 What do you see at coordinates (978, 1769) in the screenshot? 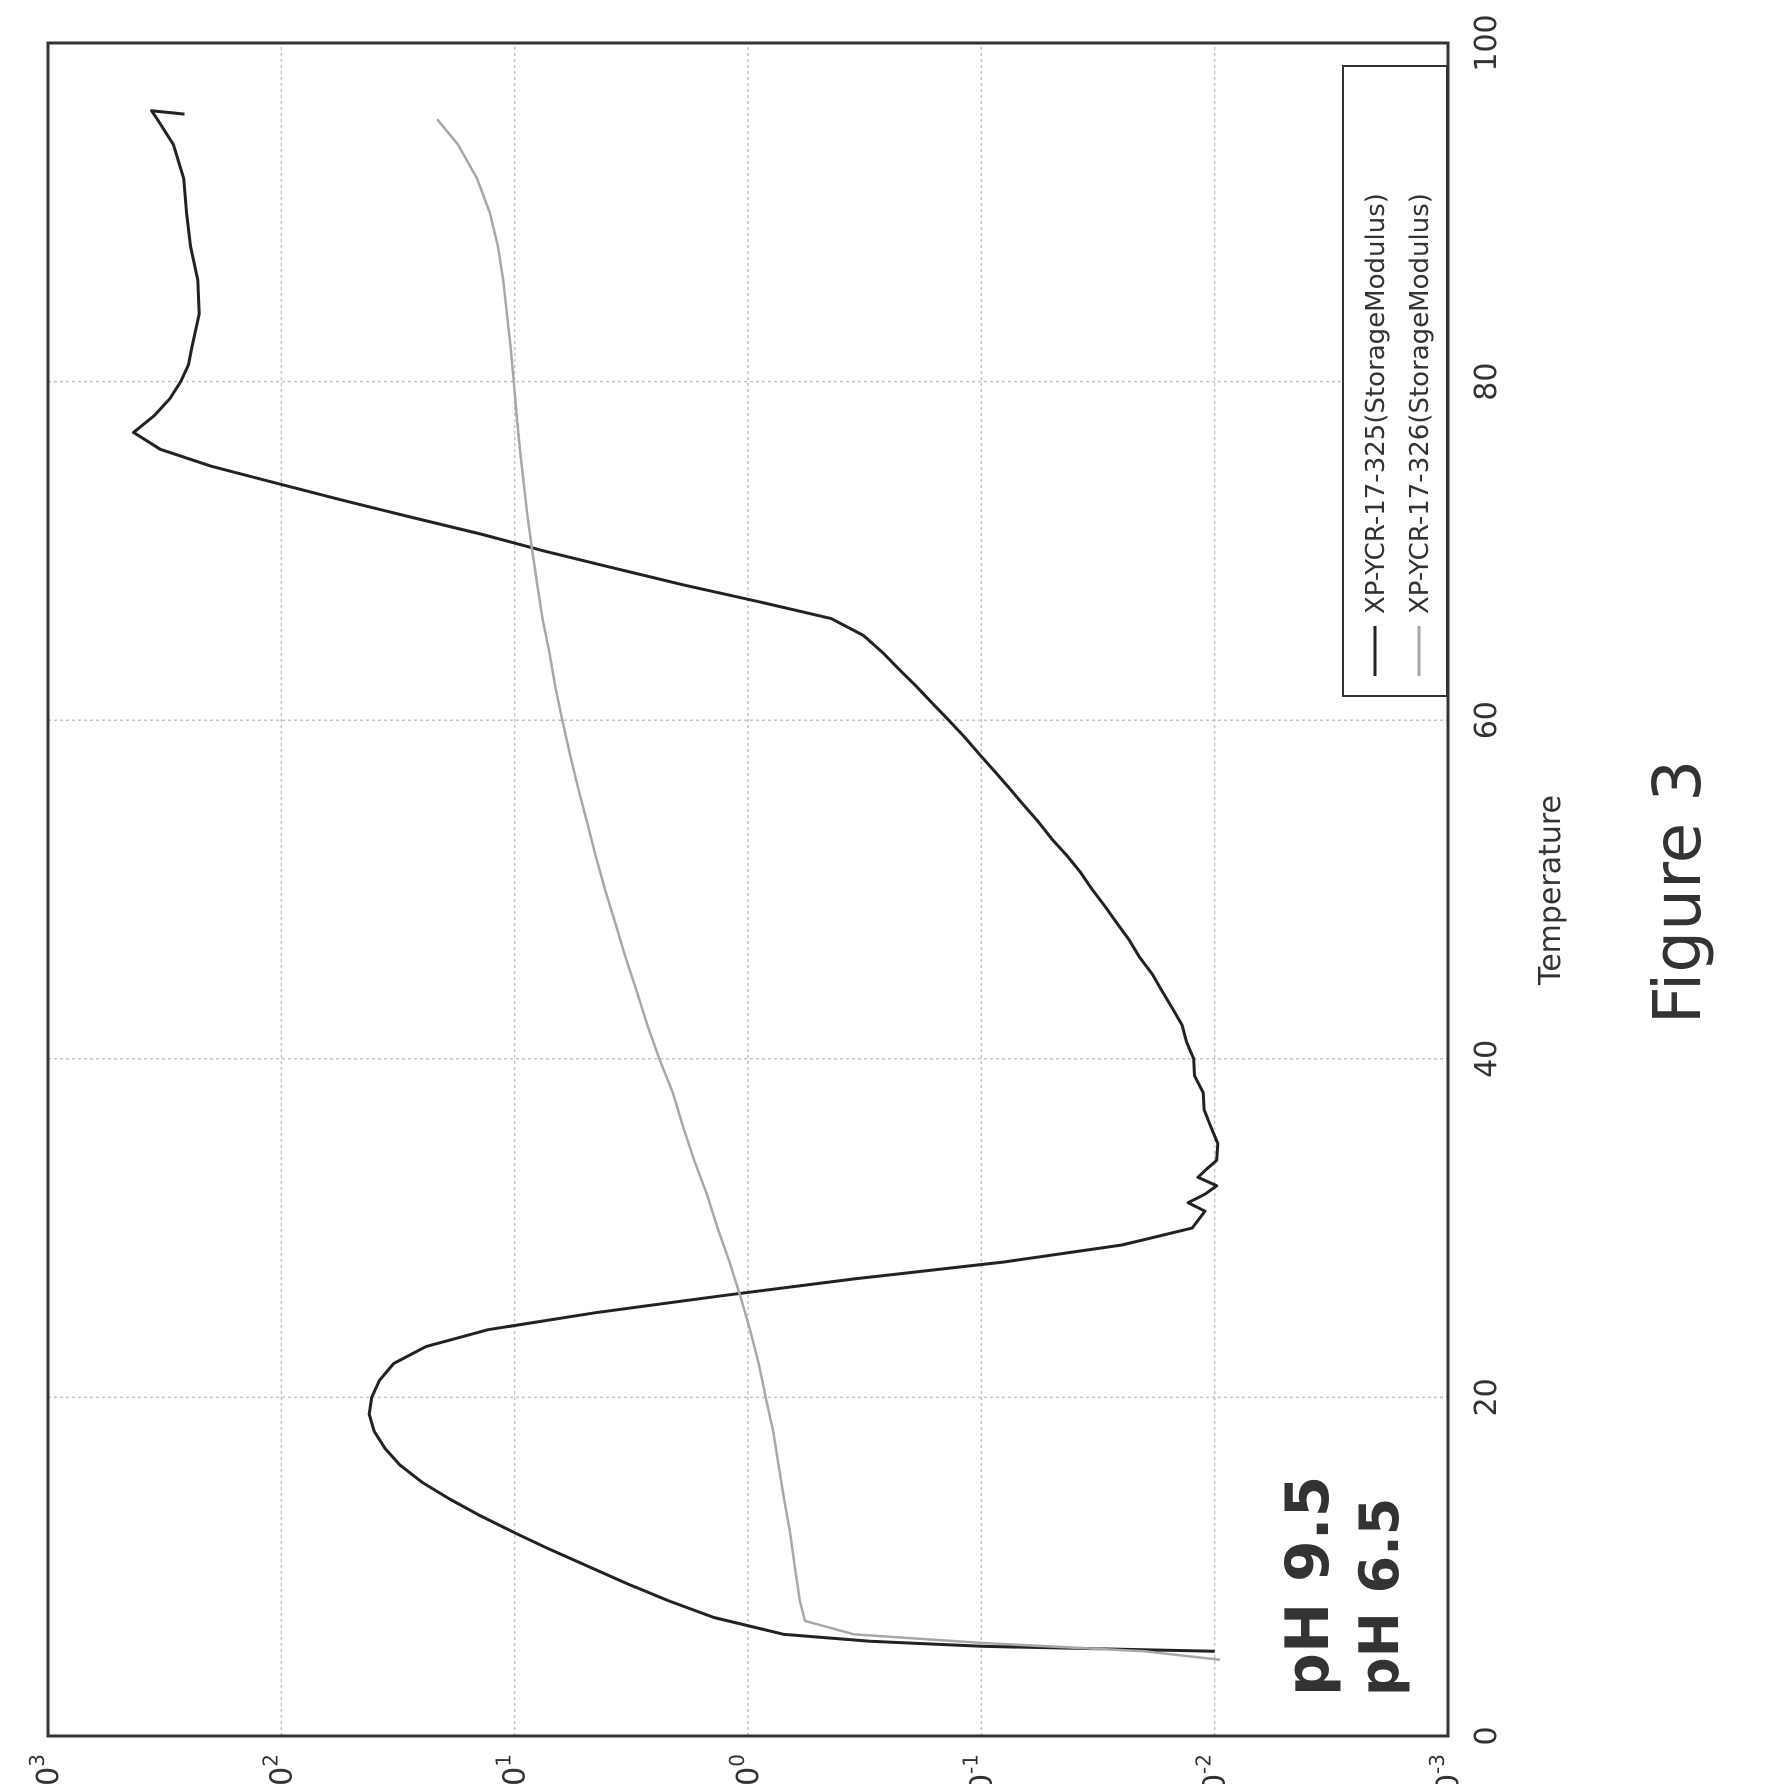
I see `y-tick-label: 10-1` at bounding box center [978, 1769].